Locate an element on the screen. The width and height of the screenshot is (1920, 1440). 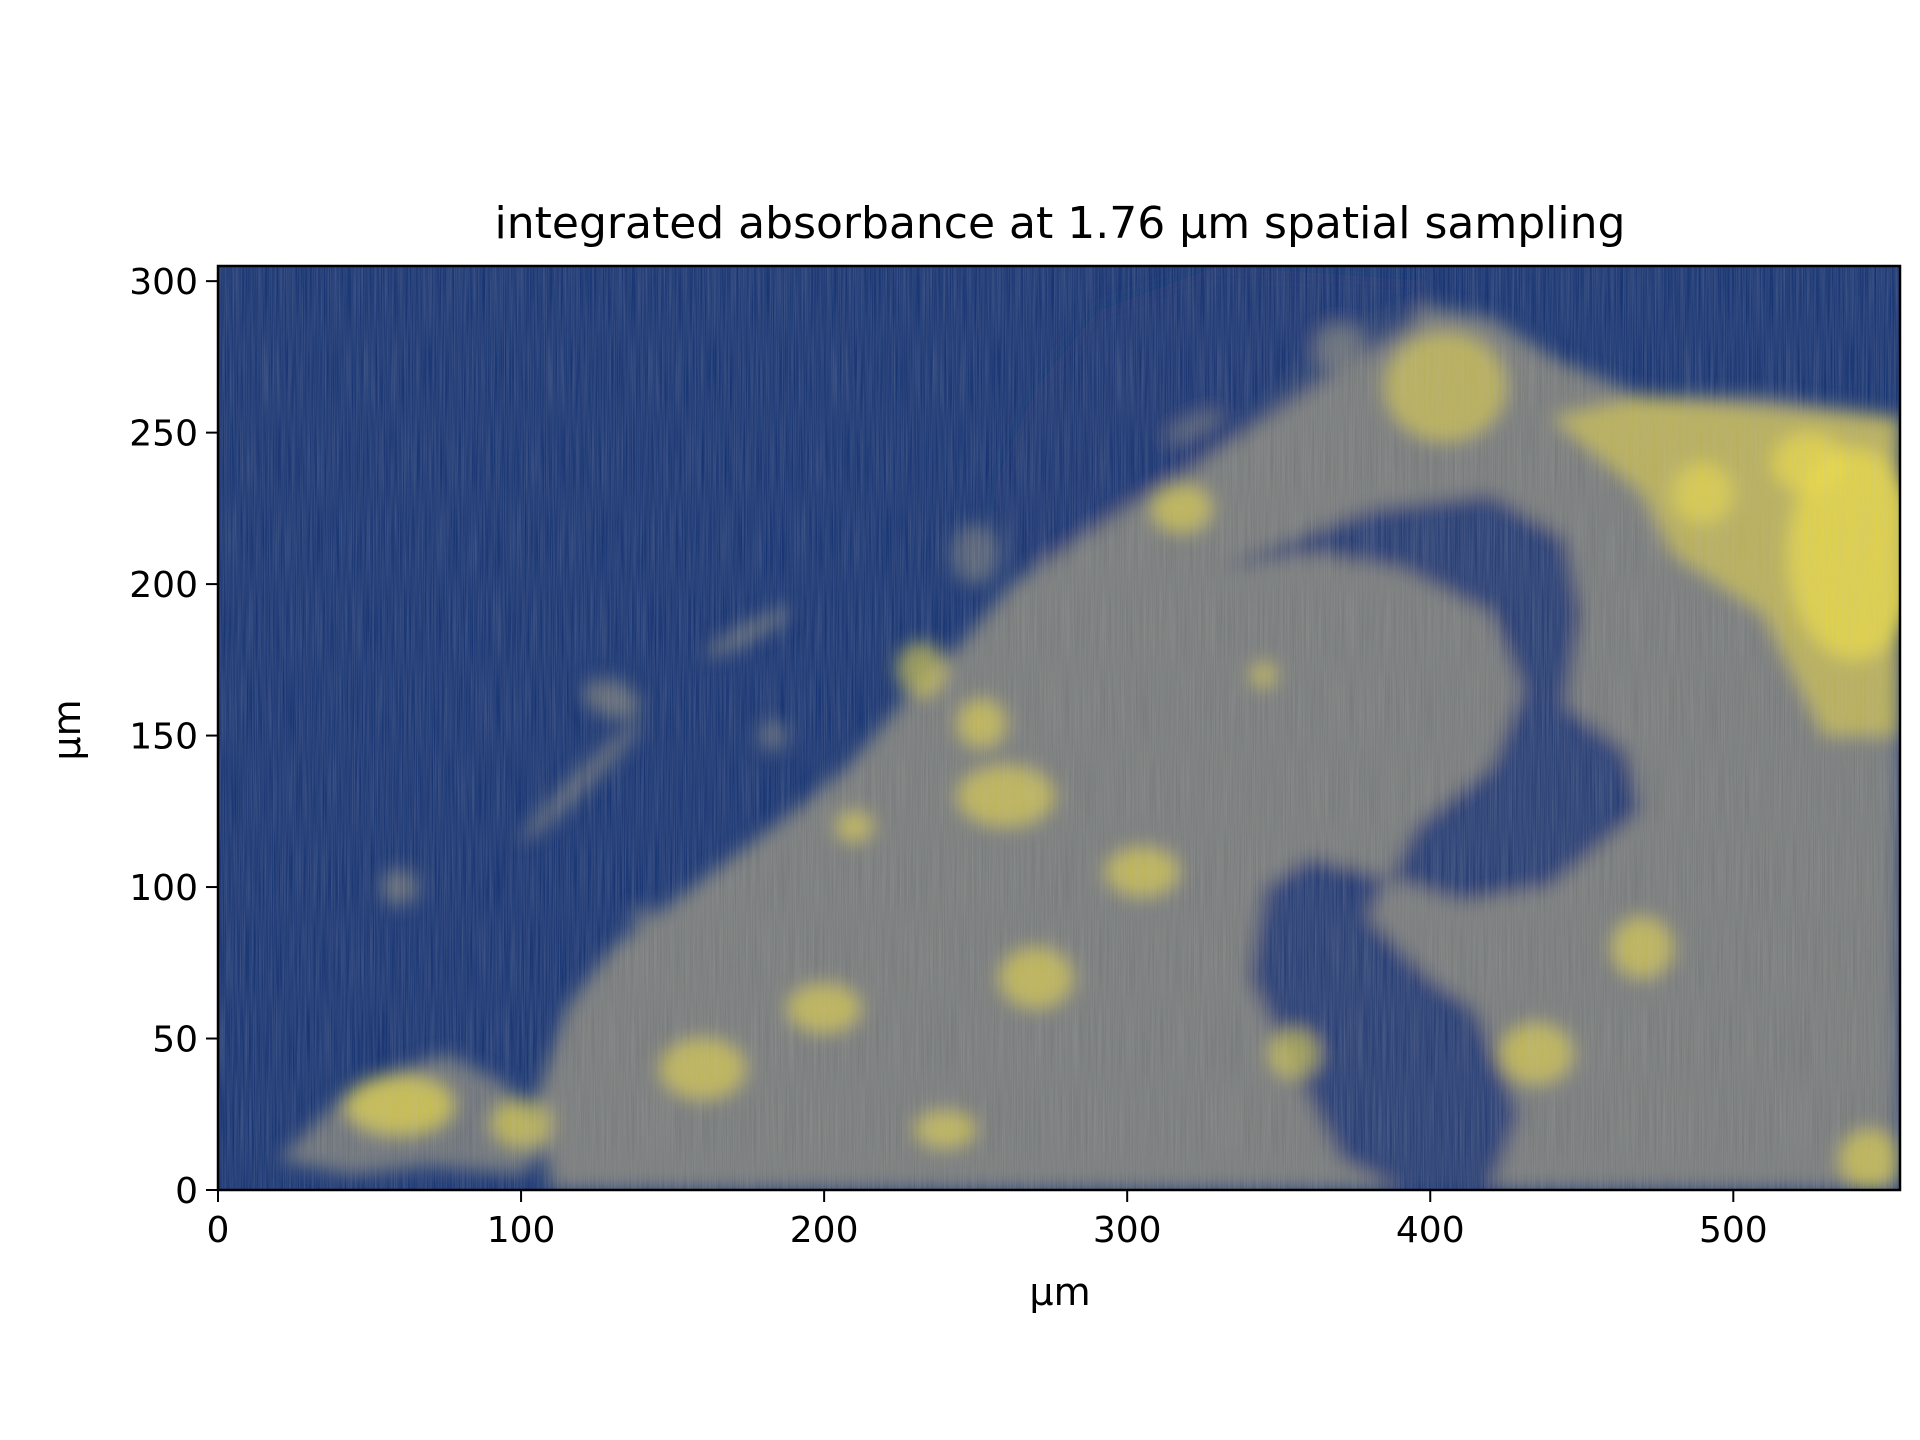
y-tick-label: 250 is located at coordinates (163, 434).